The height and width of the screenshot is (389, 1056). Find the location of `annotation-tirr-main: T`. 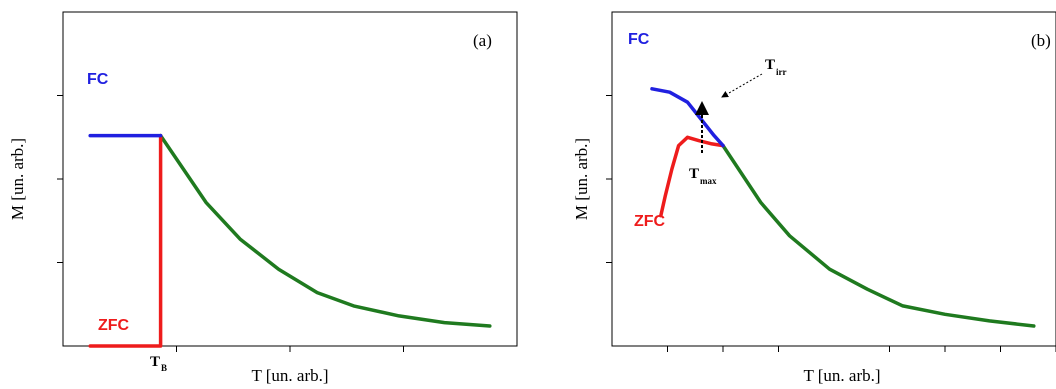

annotation-tirr-main: T is located at coordinates (770, 65).